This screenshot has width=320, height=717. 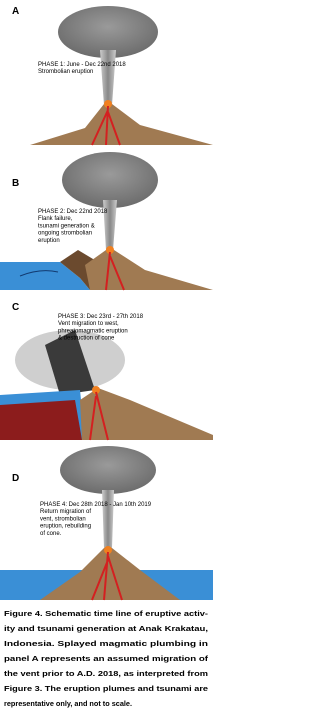 I want to click on phase-text: eruption, so click(x=49, y=241).